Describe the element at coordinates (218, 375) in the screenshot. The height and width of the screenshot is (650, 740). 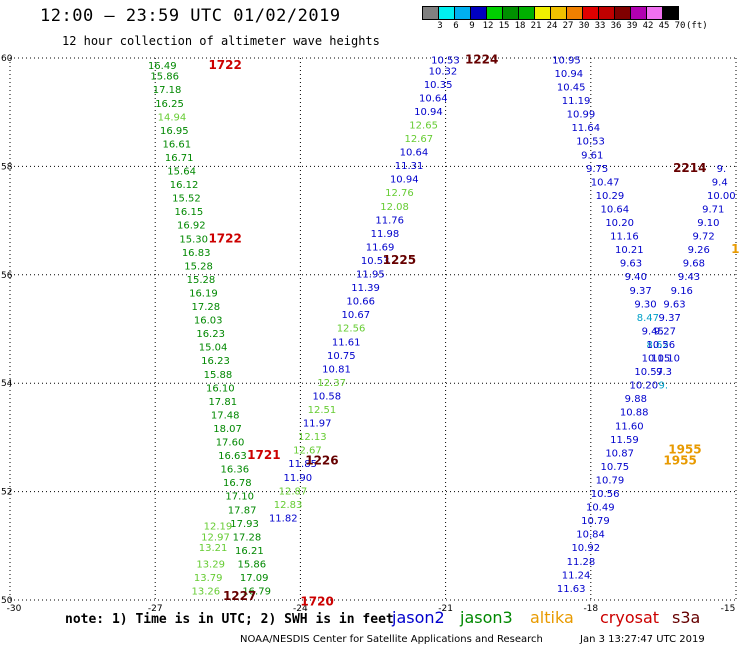
I see `wave-height-label: 15.88` at that location.